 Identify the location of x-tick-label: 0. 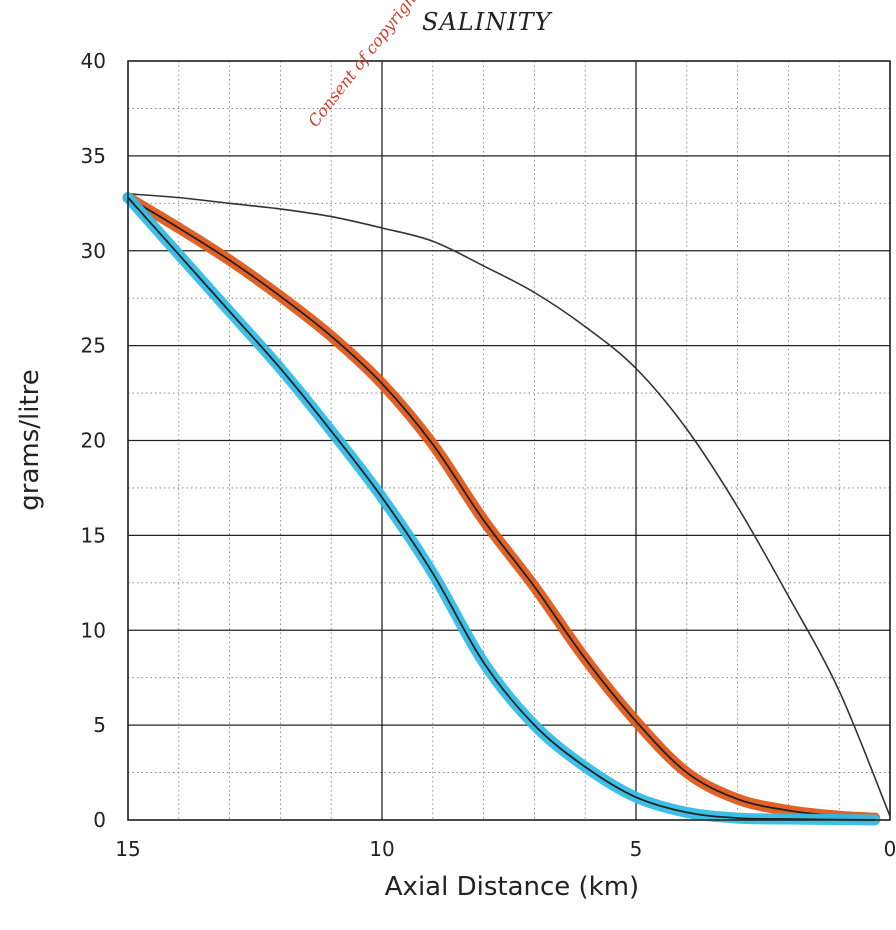
(890, 849).